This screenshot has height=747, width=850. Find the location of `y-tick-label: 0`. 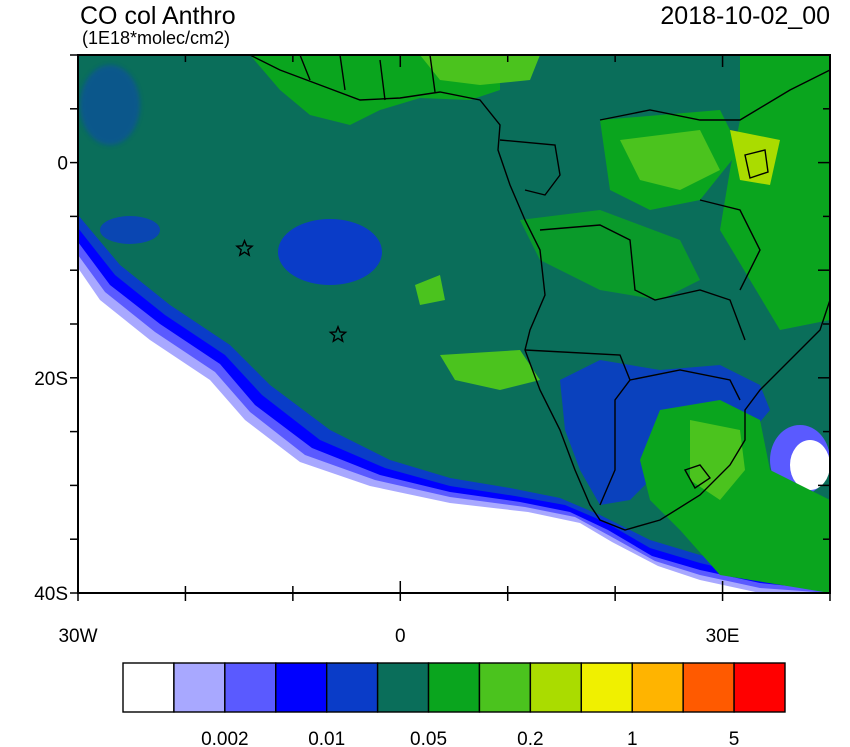

y-tick-label: 0 is located at coordinates (62, 164).